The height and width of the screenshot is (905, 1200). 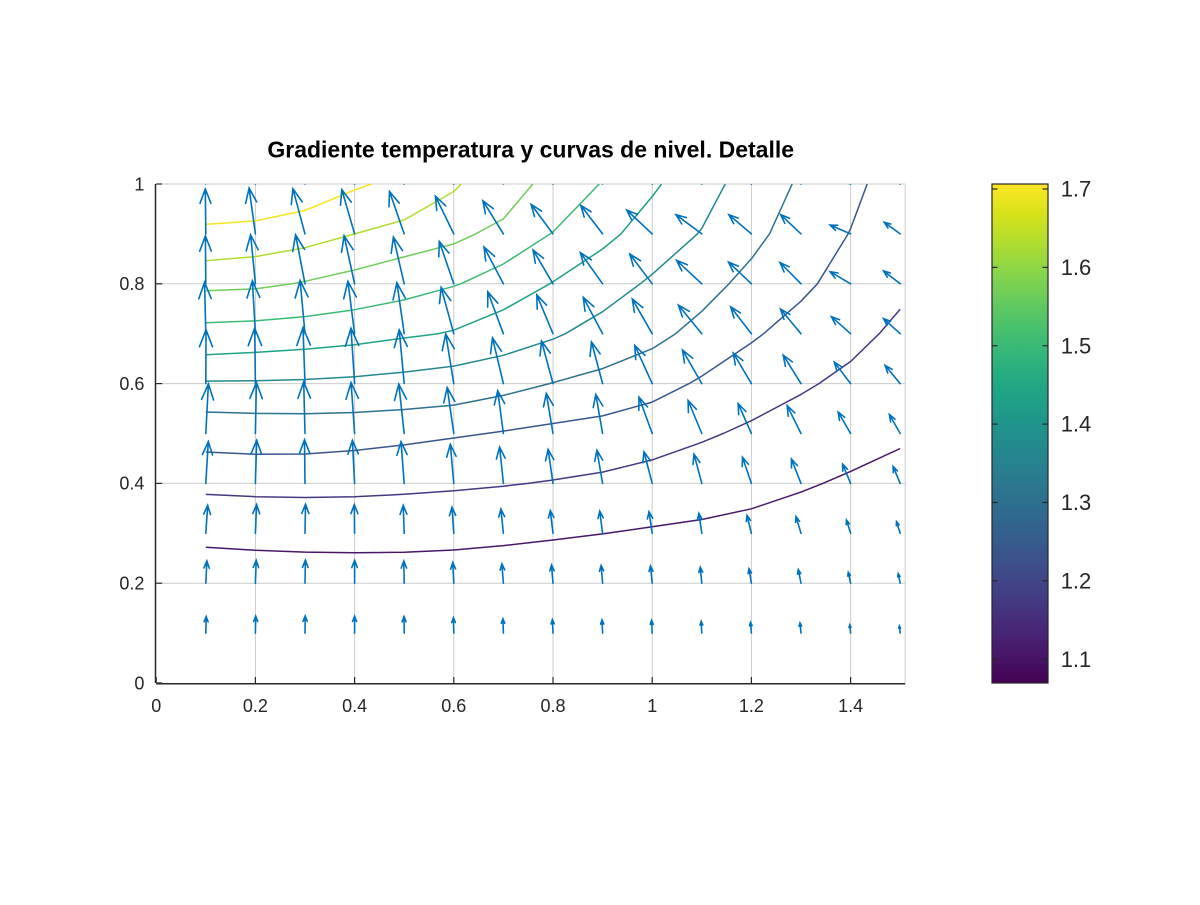 I want to click on svg-text: 1.5, so click(x=1076, y=345).